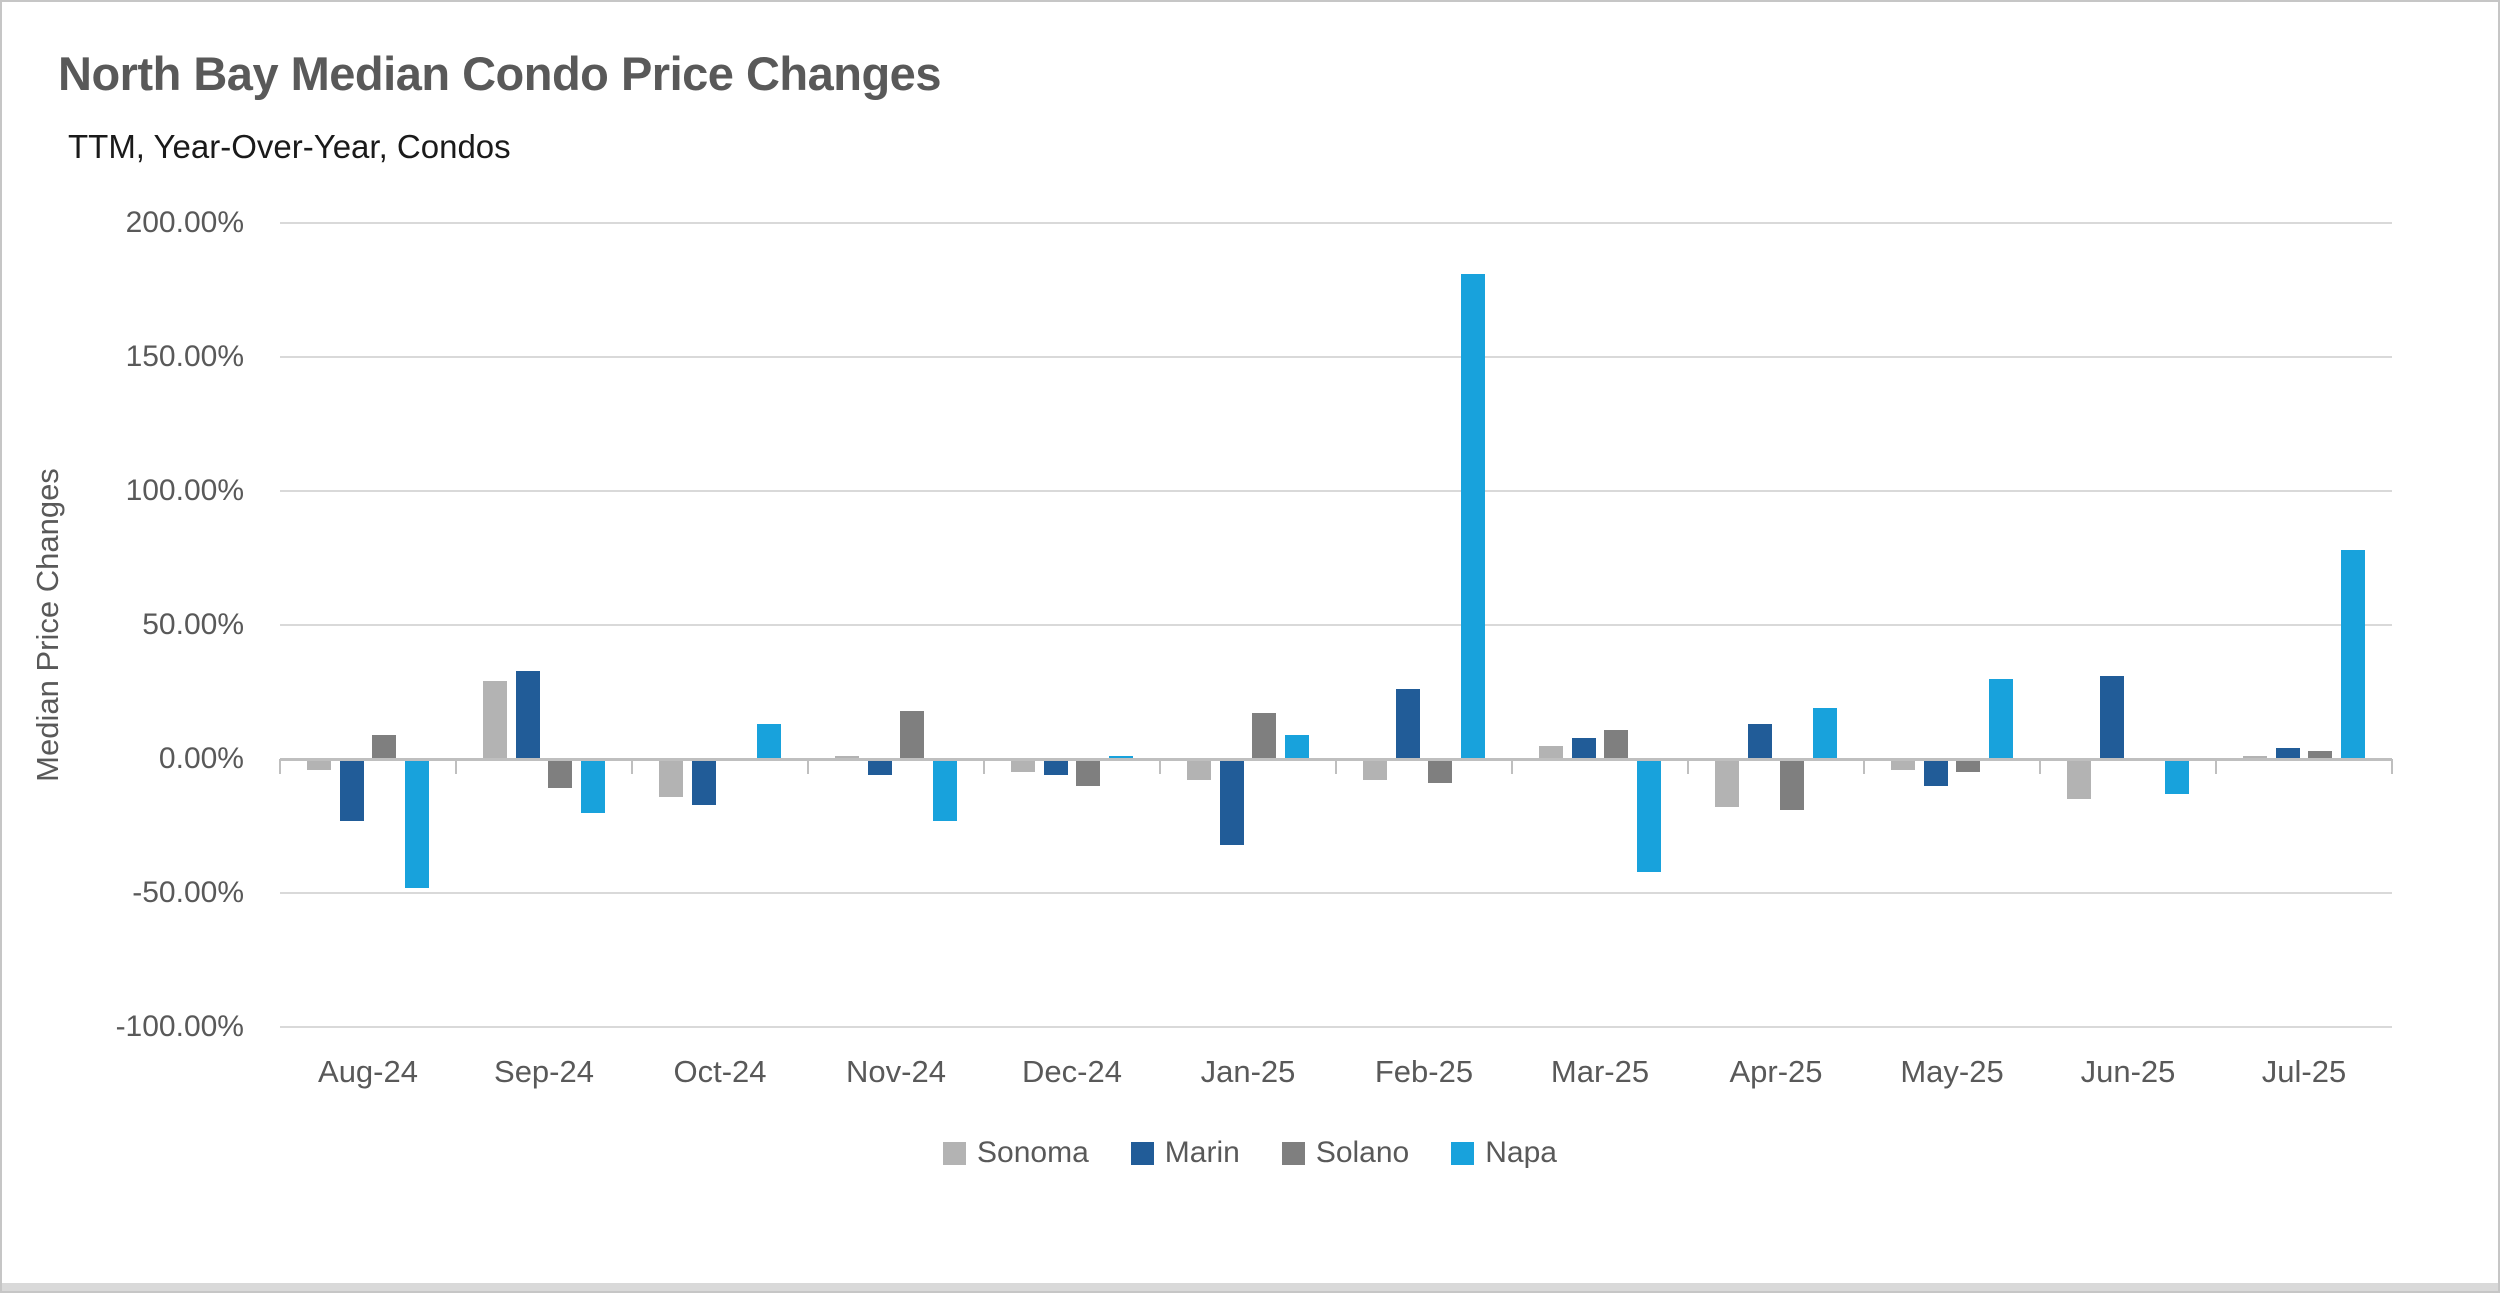 The width and height of the screenshot is (2500, 1293). What do you see at coordinates (184, 356) in the screenshot?
I see `y-tick-label-150: 150.00%` at bounding box center [184, 356].